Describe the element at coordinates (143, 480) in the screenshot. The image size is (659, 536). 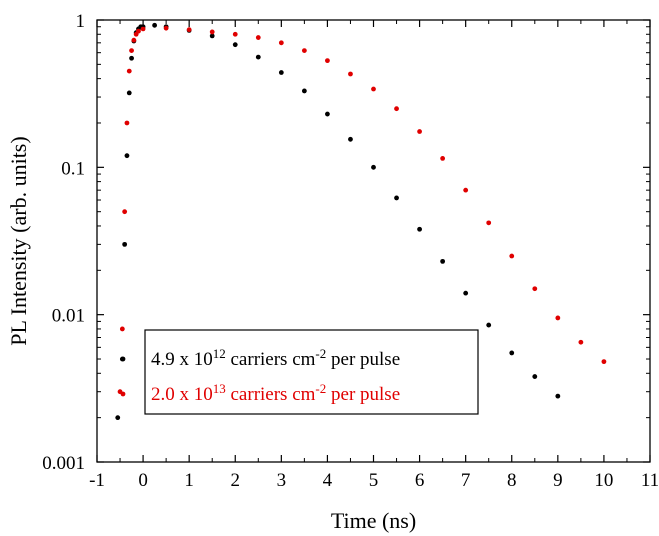
I see `x-tick-label: 0` at that location.